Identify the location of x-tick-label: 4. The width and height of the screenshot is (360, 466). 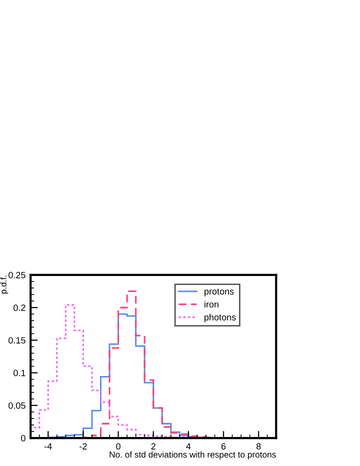
(188, 446).